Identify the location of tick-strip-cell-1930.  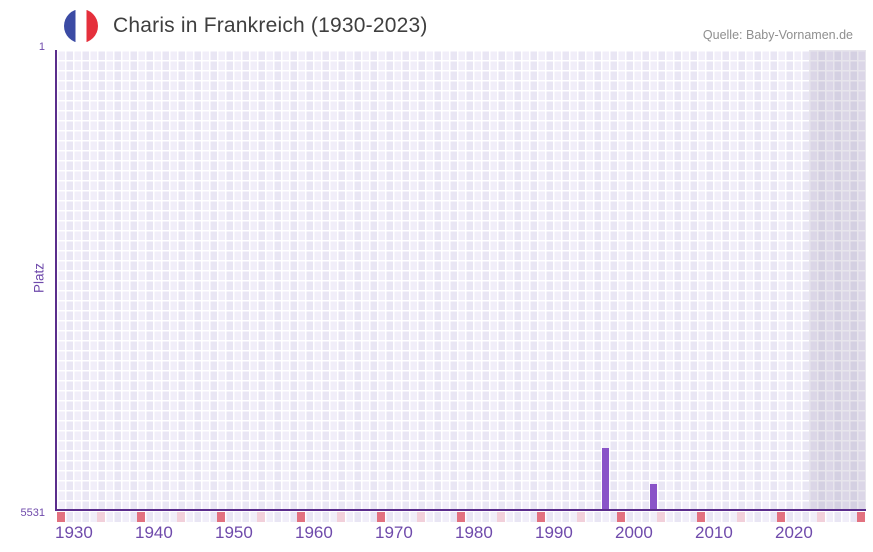
(61, 517).